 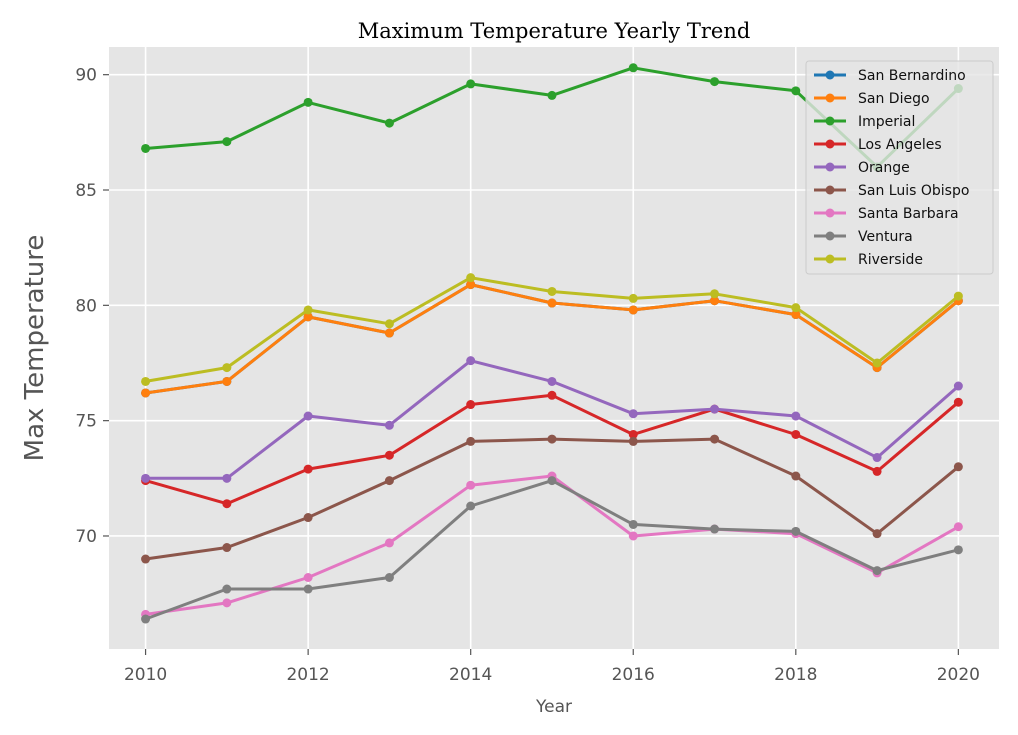 What do you see at coordinates (795, 675) in the screenshot?
I see `x-tick-label: 2018` at bounding box center [795, 675].